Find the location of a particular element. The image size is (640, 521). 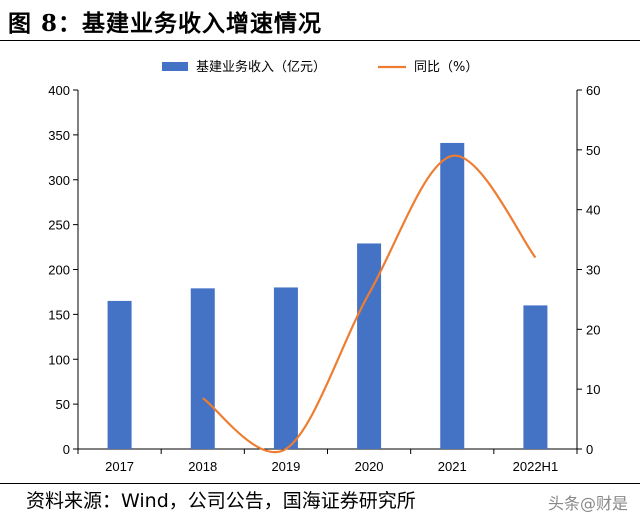

x-tick-label: 2019 is located at coordinates (285, 466).